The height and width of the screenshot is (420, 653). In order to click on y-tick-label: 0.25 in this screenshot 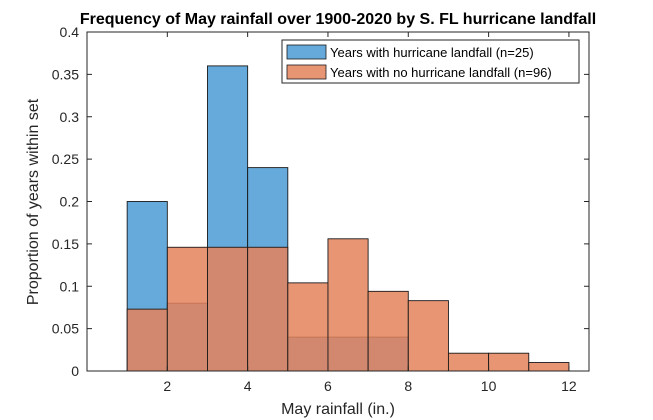, I will do `click(65, 159)`.